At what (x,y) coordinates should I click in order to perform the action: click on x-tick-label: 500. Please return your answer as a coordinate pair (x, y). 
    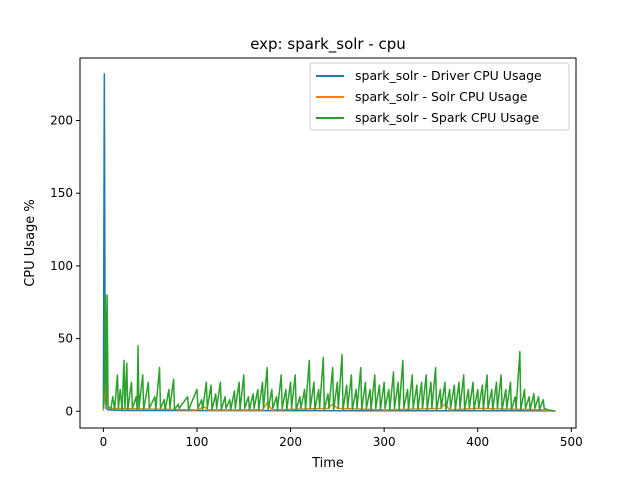
    Looking at the image, I should click on (571, 442).